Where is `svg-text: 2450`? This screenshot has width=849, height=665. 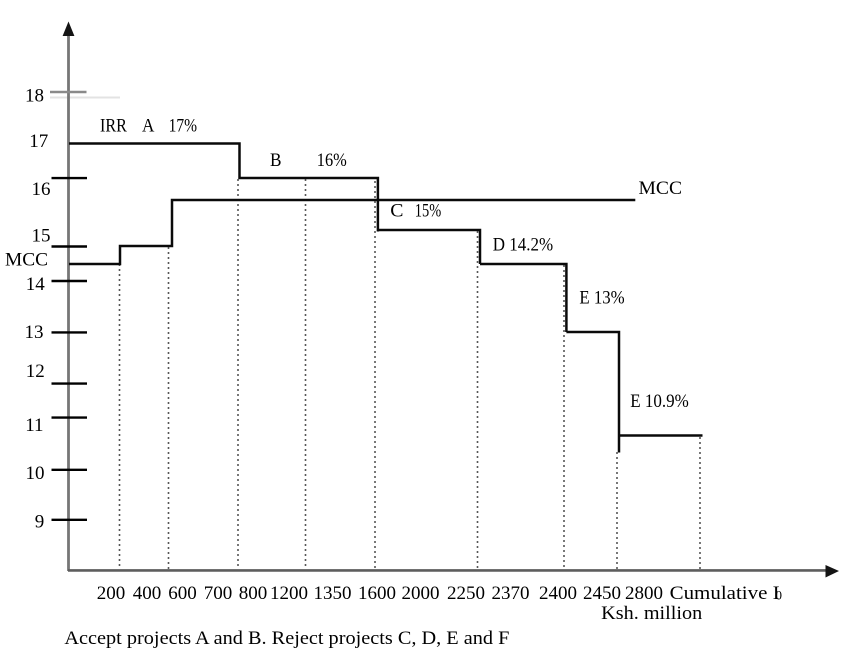 svg-text: 2450 is located at coordinates (602, 593).